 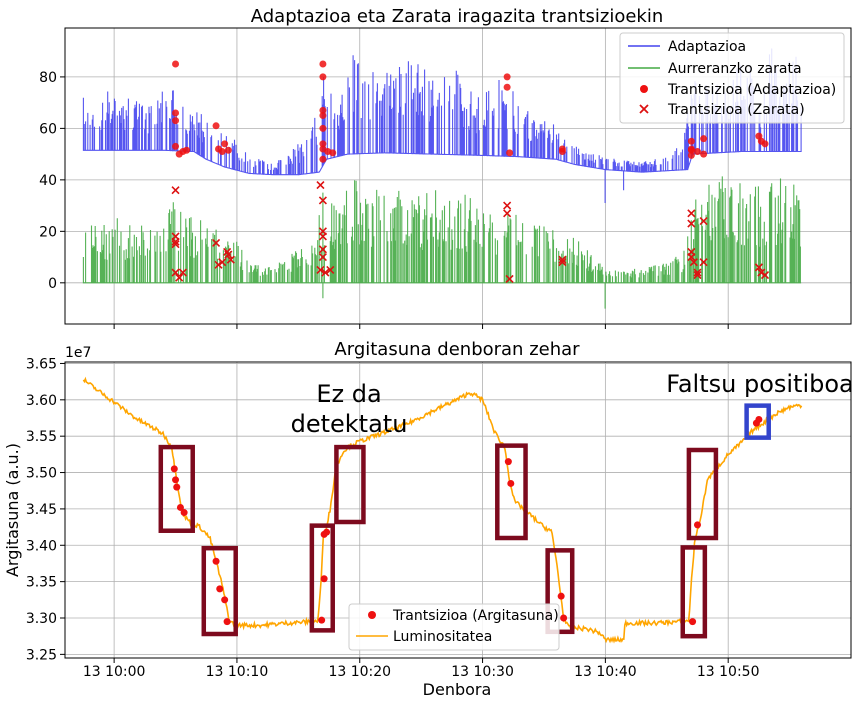 I want to click on bottom-y-ticks: 3.25 3.30 3.35 3.40 3.45 3.50 3.55 3.60 3.65, so click(x=45, y=509).